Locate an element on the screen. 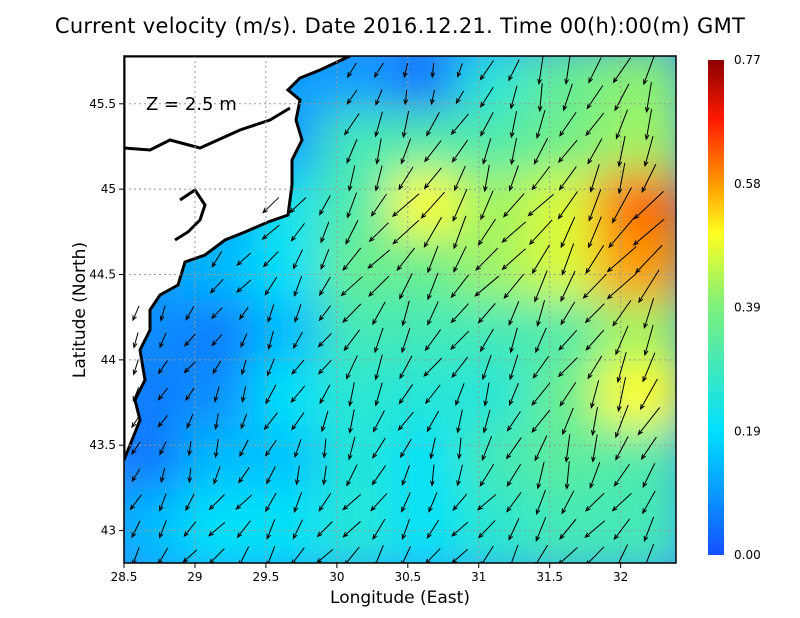 The image size is (800, 618). x-tick-label: 29.5 is located at coordinates (266, 577).